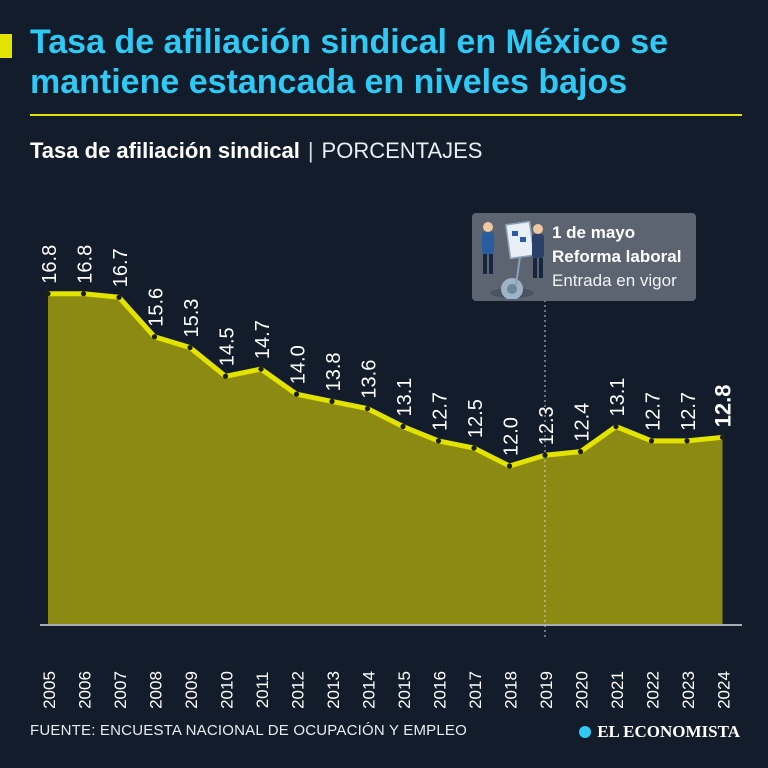  What do you see at coordinates (262, 690) in the screenshot?
I see `x-tick-label: 2011` at bounding box center [262, 690].